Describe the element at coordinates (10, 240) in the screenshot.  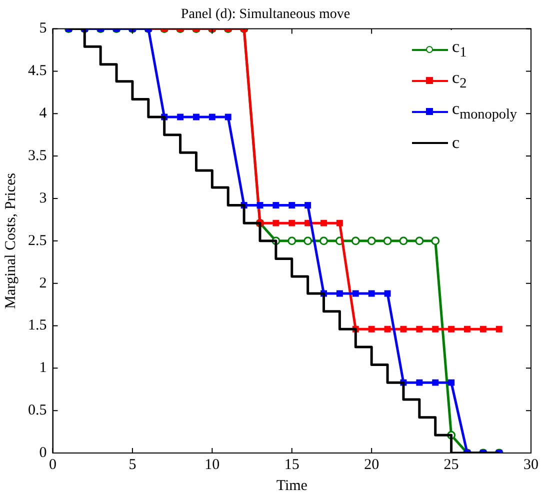
I see `y-axis-title: Marginal Costs, Prices` at that location.